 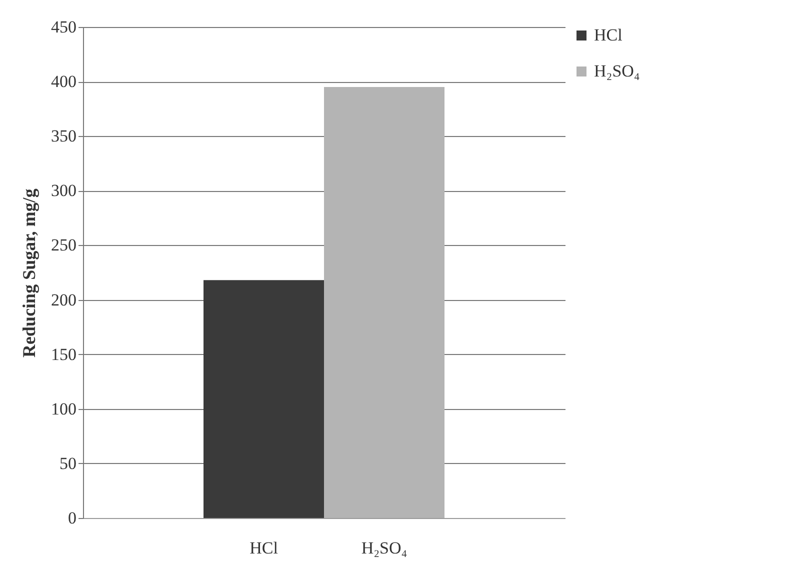 I want to click on y-tick-label: 100, so click(x=63, y=408).